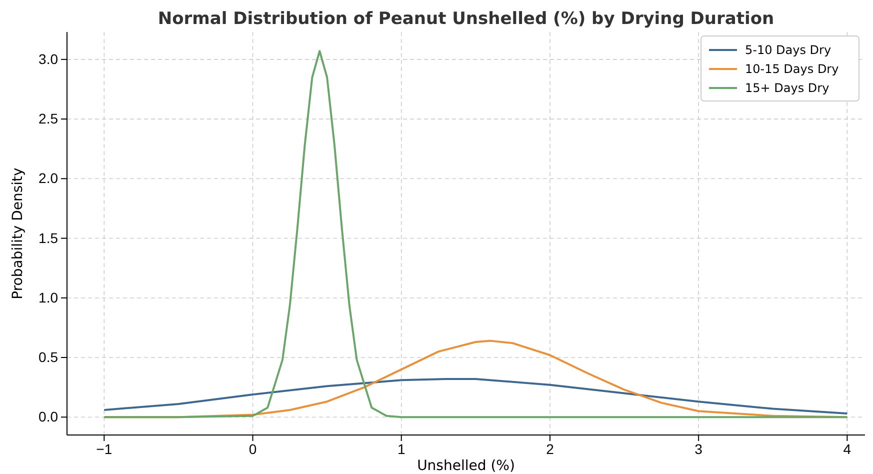  Describe the element at coordinates (466, 466) in the screenshot. I see `x-axis-title: Unshelled (%)` at that location.